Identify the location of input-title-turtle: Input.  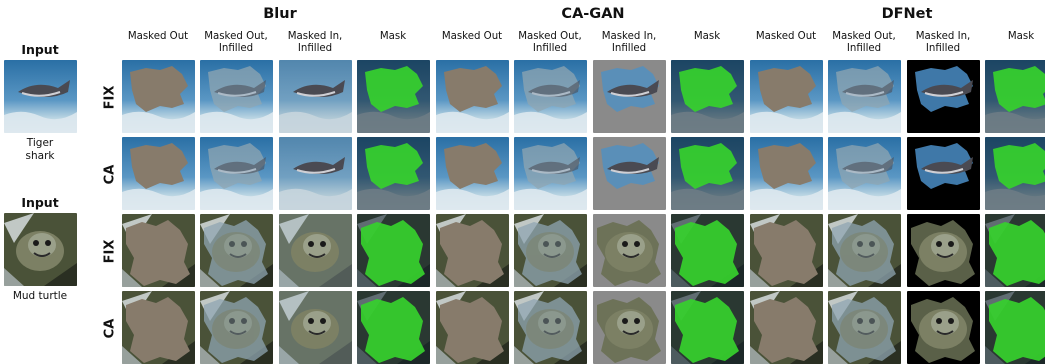
(40, 202).